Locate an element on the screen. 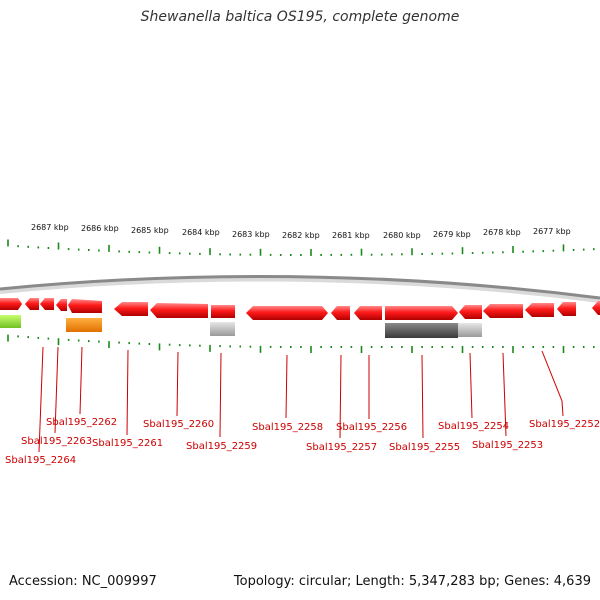 This screenshot has height=600, width=600. chromosome-backbone-shadow is located at coordinates (300, 289).